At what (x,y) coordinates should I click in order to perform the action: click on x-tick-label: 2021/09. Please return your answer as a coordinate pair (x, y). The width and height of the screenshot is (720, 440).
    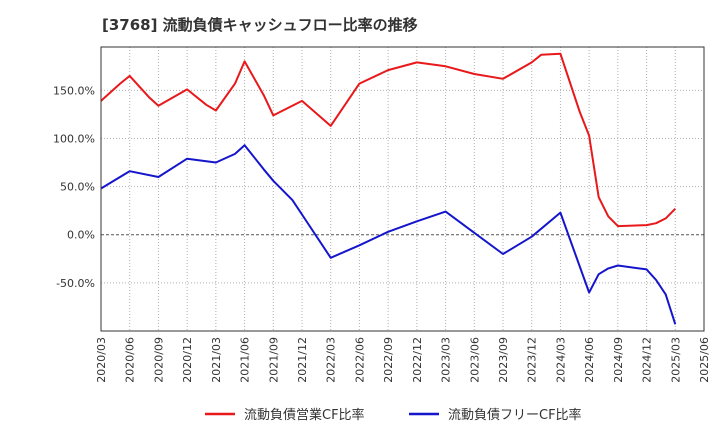
    Looking at the image, I should click on (273, 360).